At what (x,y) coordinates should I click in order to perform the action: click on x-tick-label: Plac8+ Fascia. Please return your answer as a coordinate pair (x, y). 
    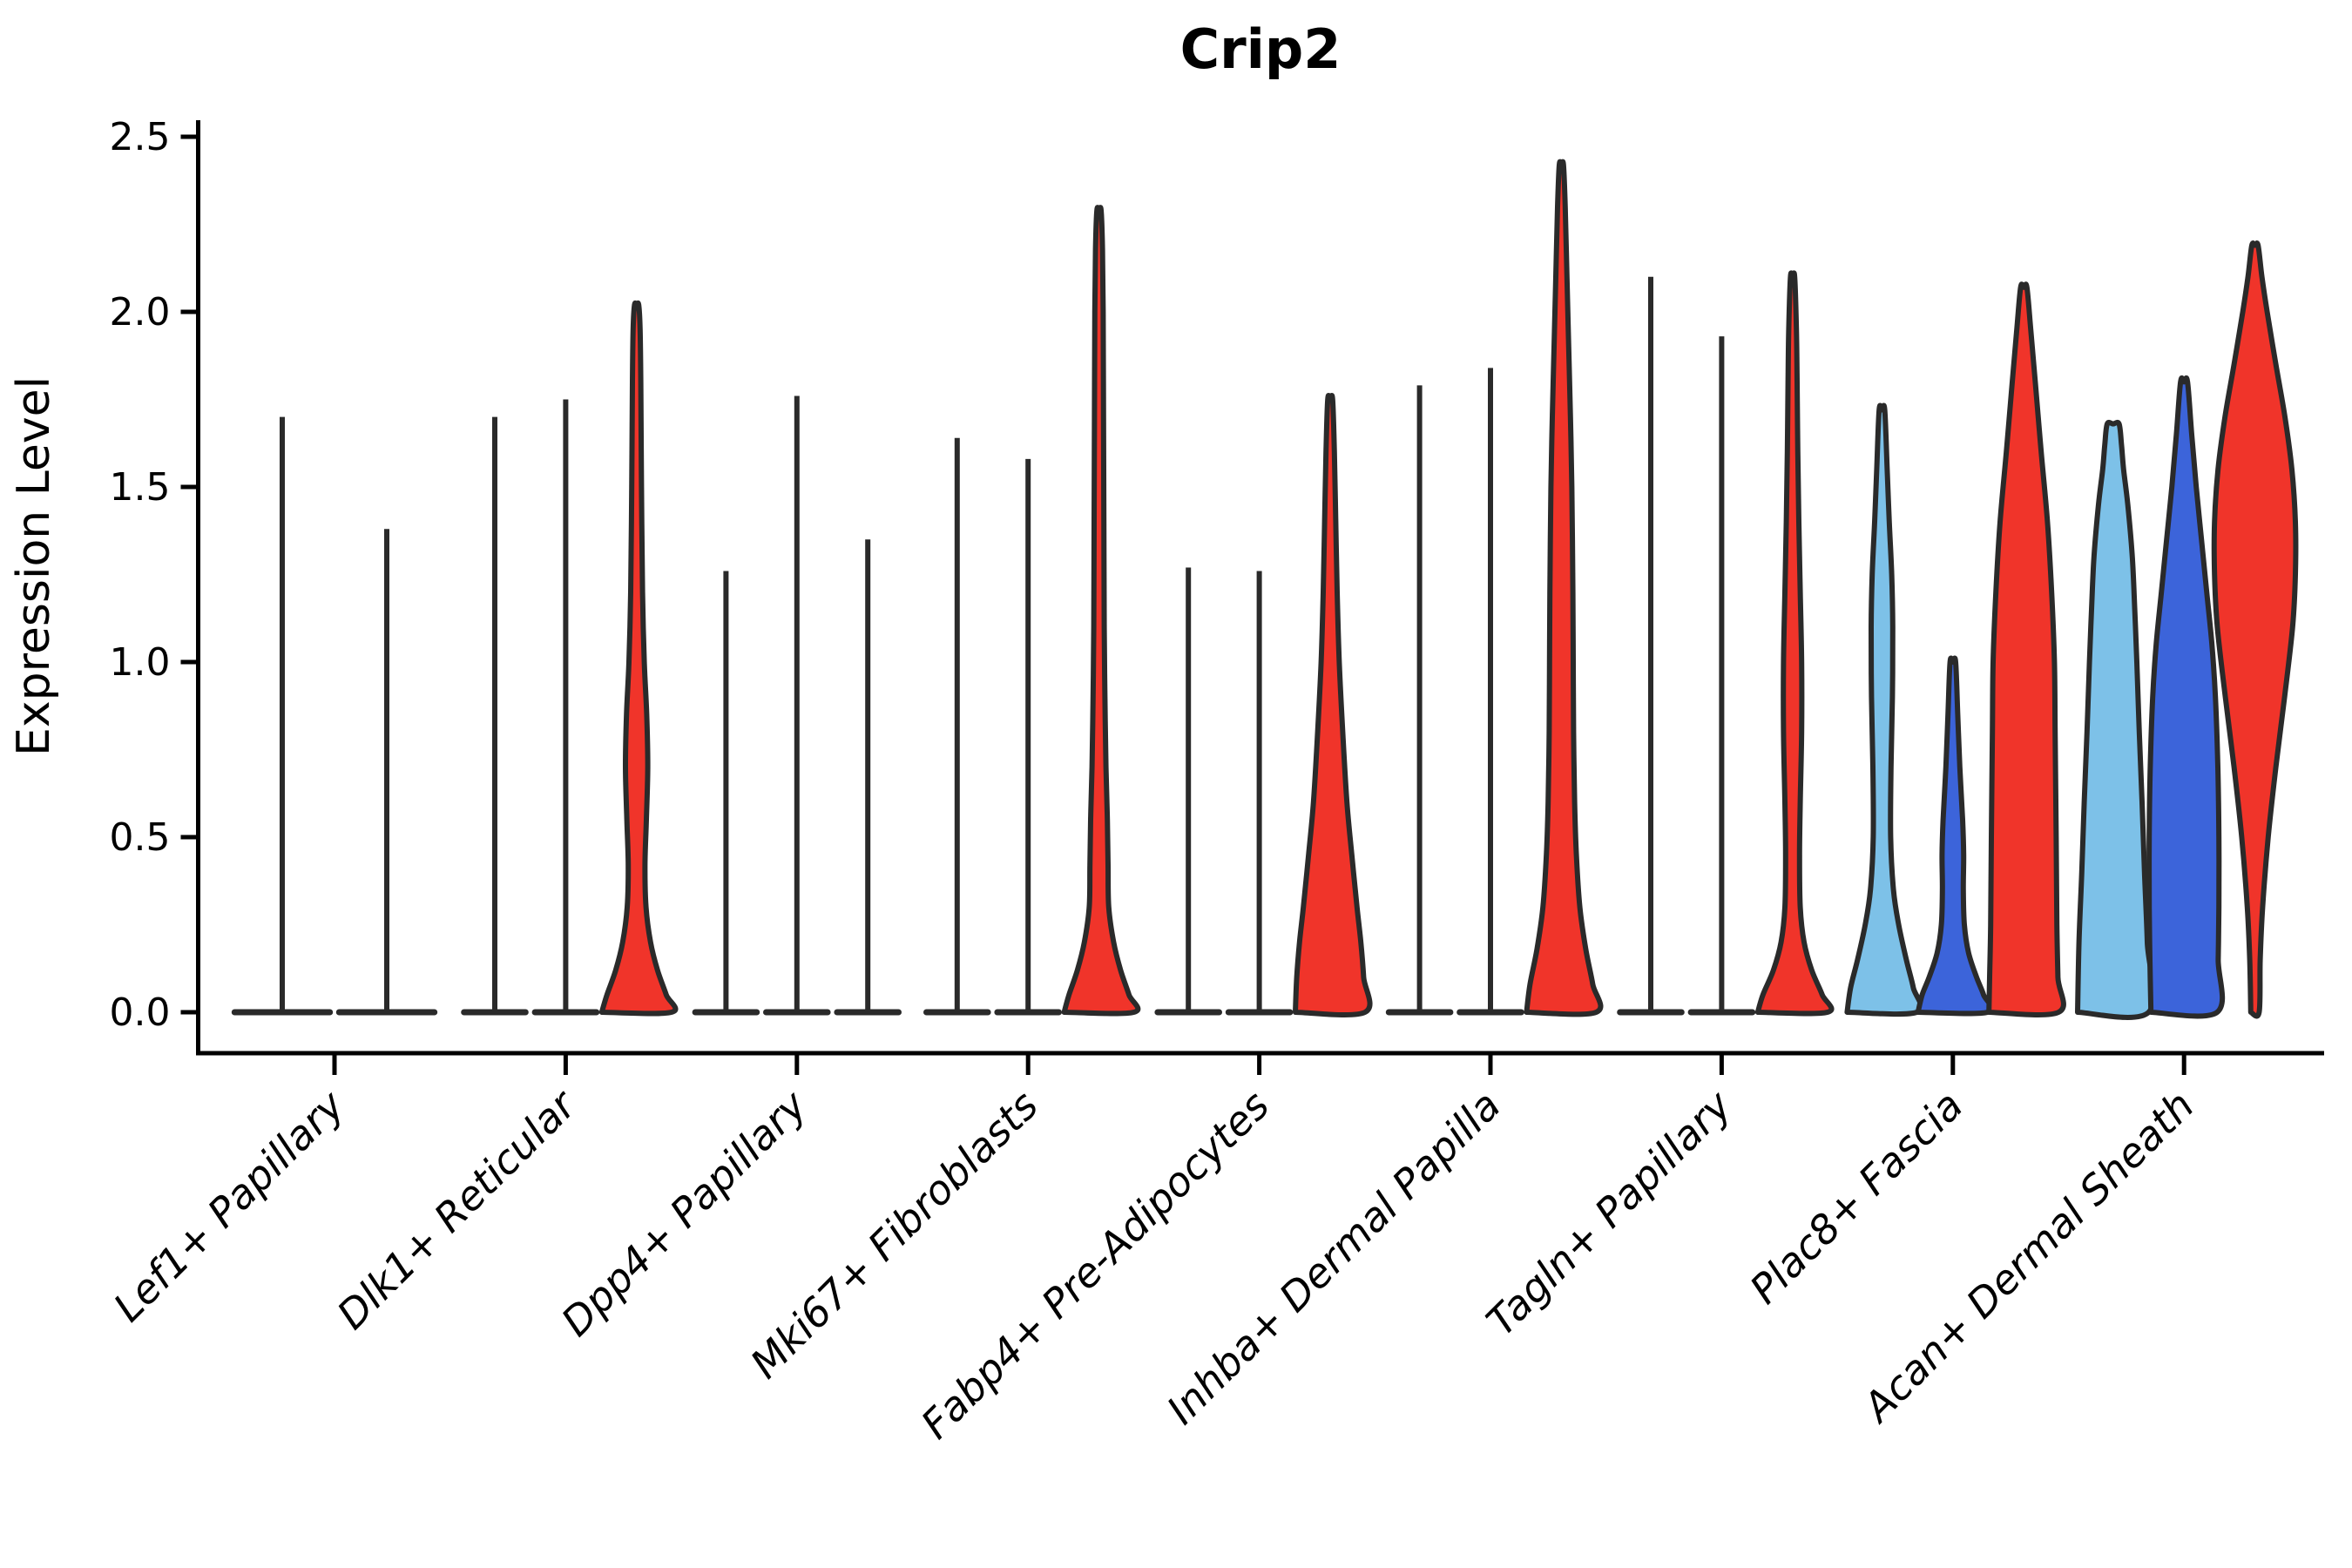
    Looking at the image, I should click on (1856, 1197).